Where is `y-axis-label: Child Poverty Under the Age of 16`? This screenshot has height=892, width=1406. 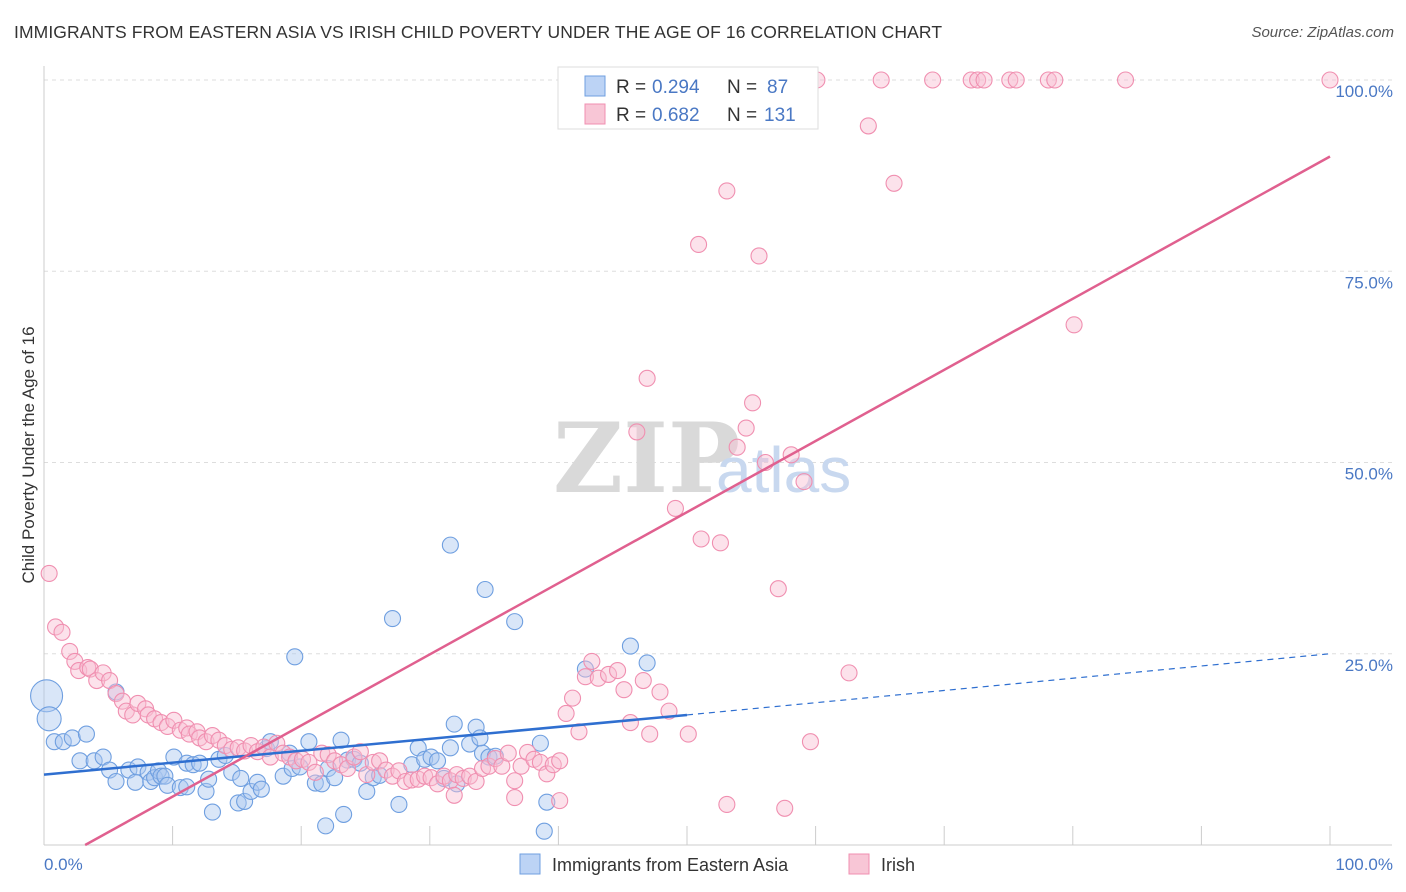
y-axis-label: Child Poverty Under the Age of 16 is located at coordinates (28, 454).